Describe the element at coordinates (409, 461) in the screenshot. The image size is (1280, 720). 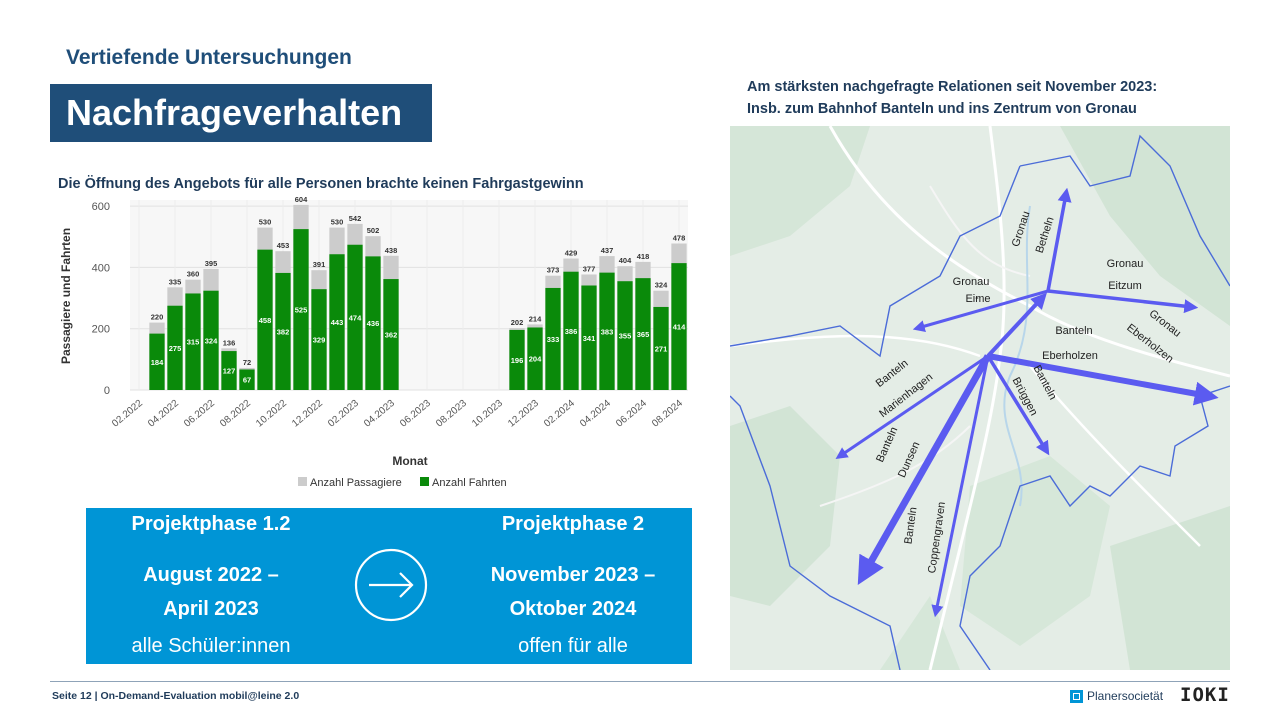
I see `x-axis-label: Monat` at that location.